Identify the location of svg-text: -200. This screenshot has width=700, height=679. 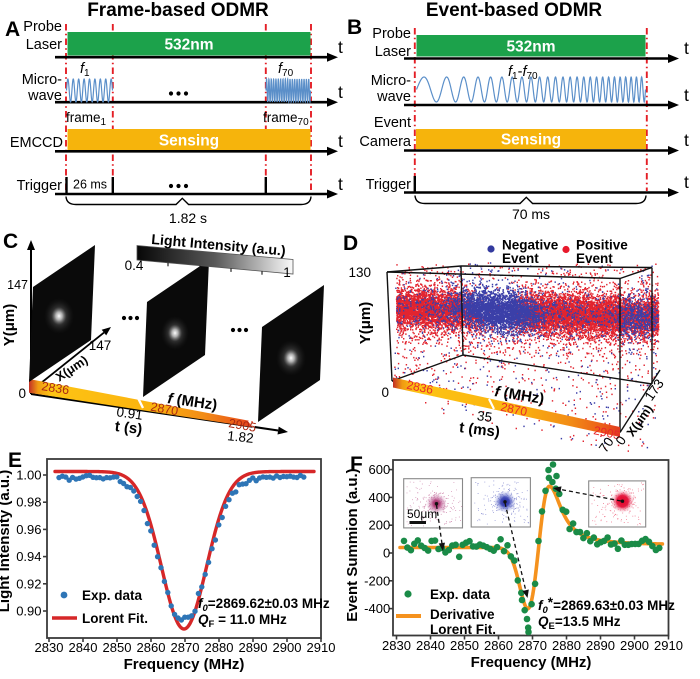
(377, 580).